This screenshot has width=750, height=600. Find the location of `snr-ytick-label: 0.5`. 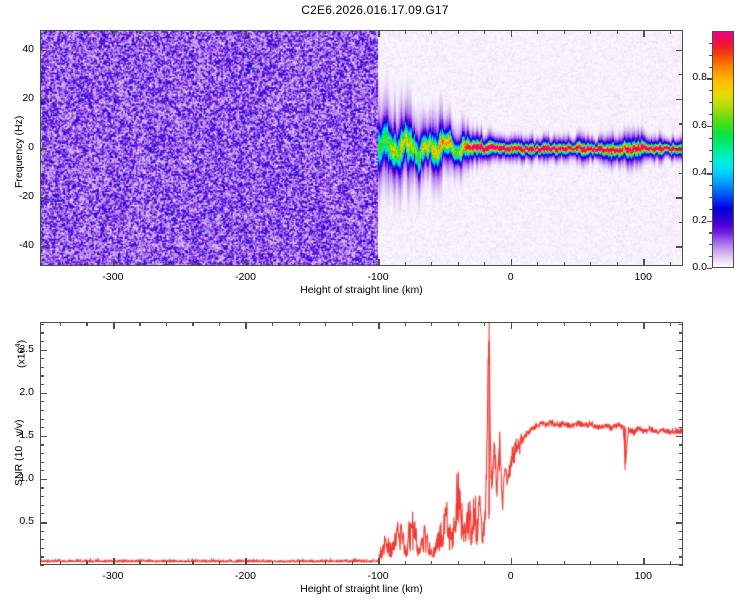

snr-ytick-label: 0.5 is located at coordinates (26, 520).